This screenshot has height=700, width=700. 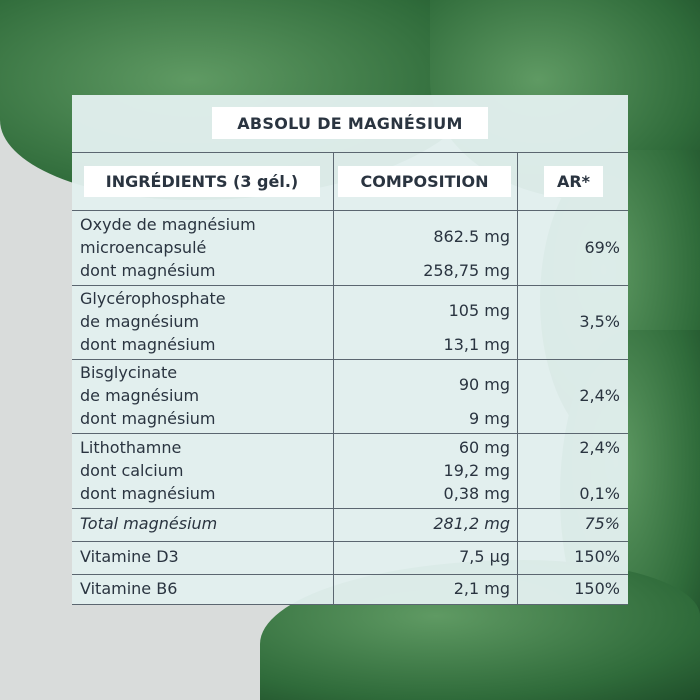 I want to click on composition: 258,75 mg, so click(x=466, y=270).